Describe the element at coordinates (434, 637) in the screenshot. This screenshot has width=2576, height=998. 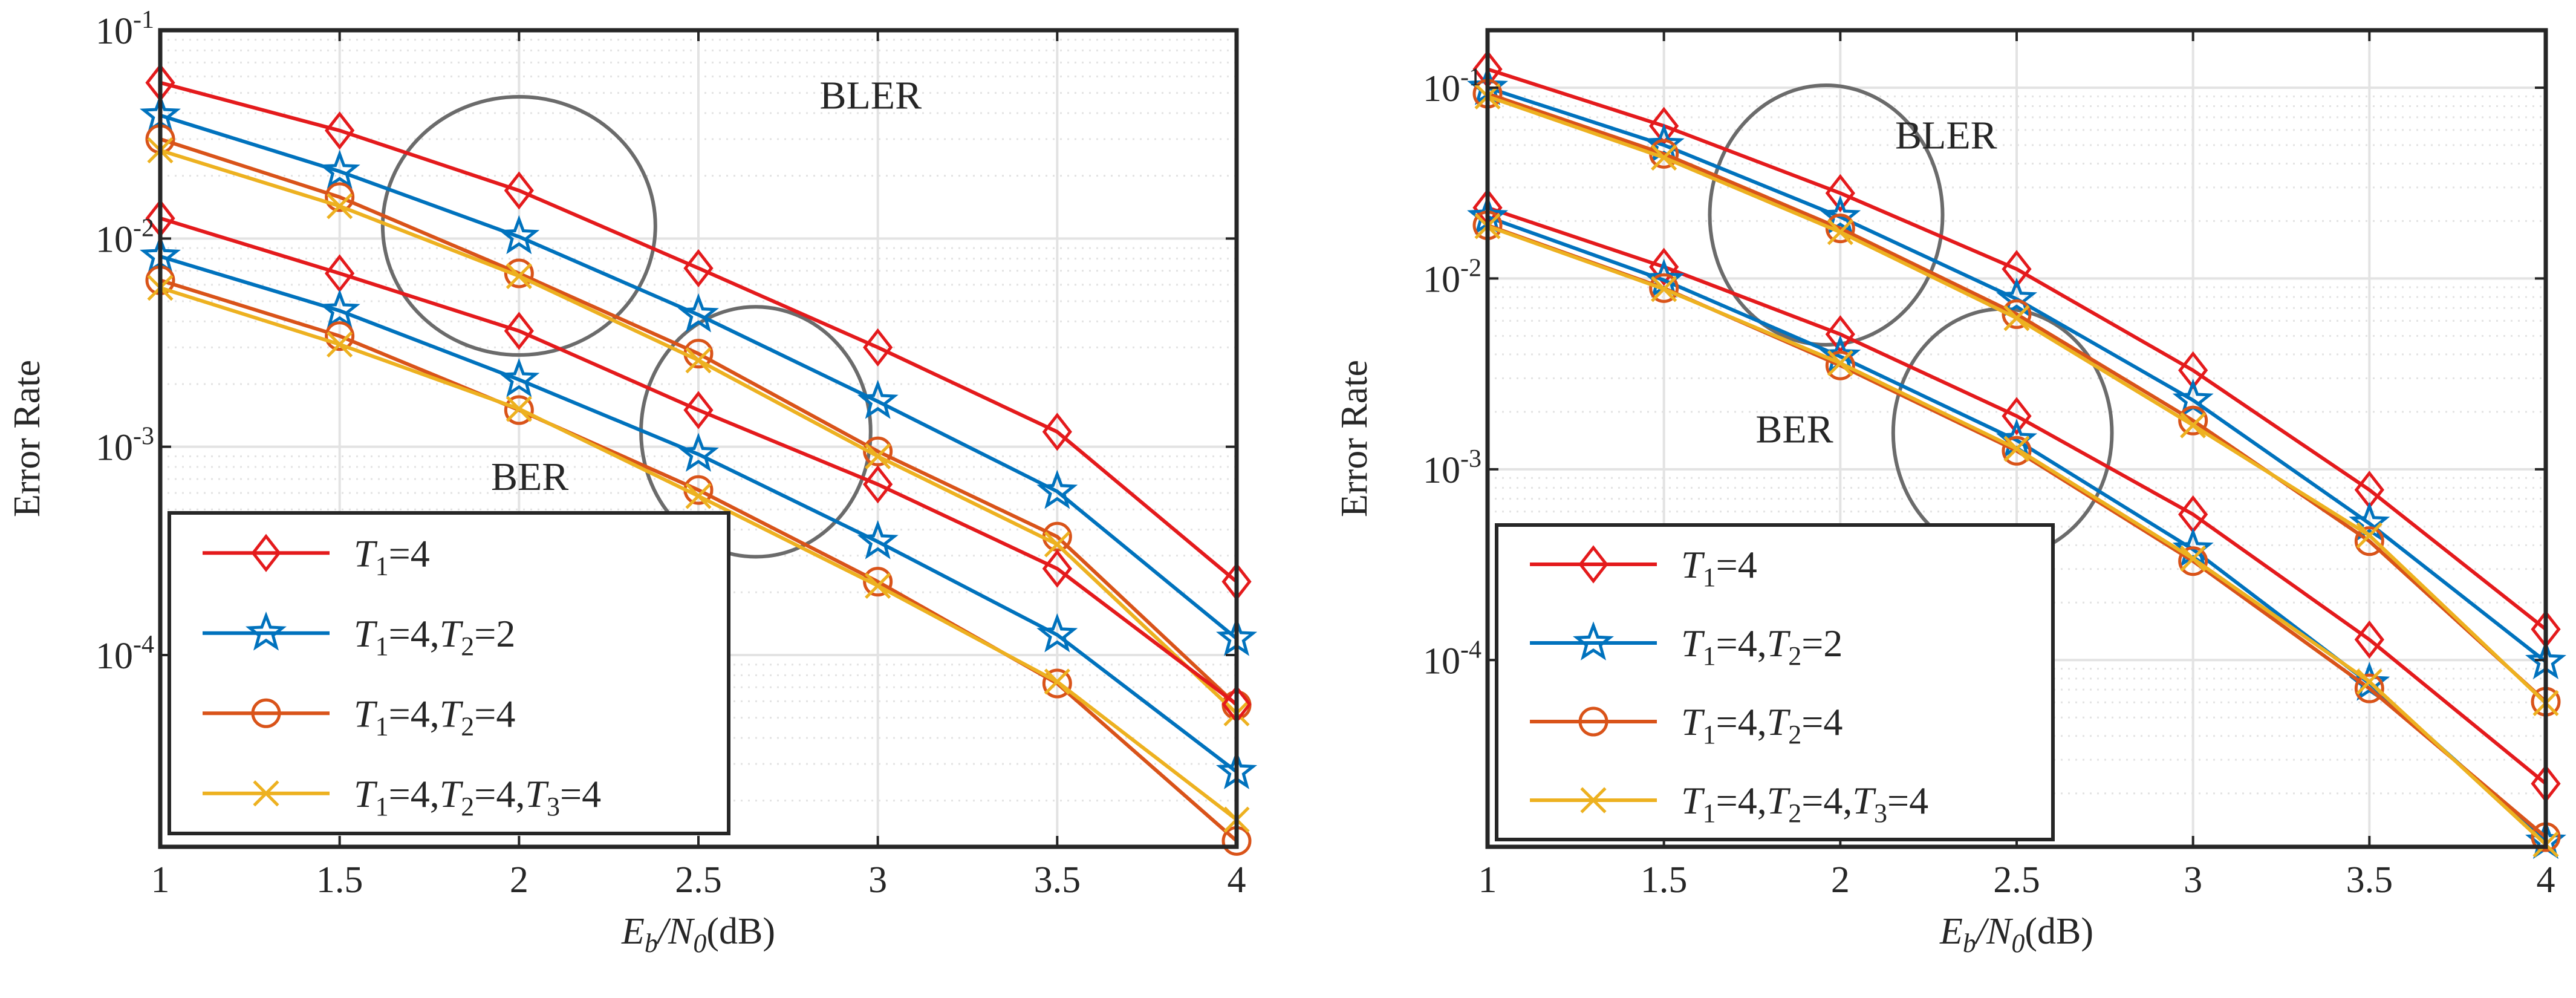
I see `legend-label: T1=4,T2=2` at that location.